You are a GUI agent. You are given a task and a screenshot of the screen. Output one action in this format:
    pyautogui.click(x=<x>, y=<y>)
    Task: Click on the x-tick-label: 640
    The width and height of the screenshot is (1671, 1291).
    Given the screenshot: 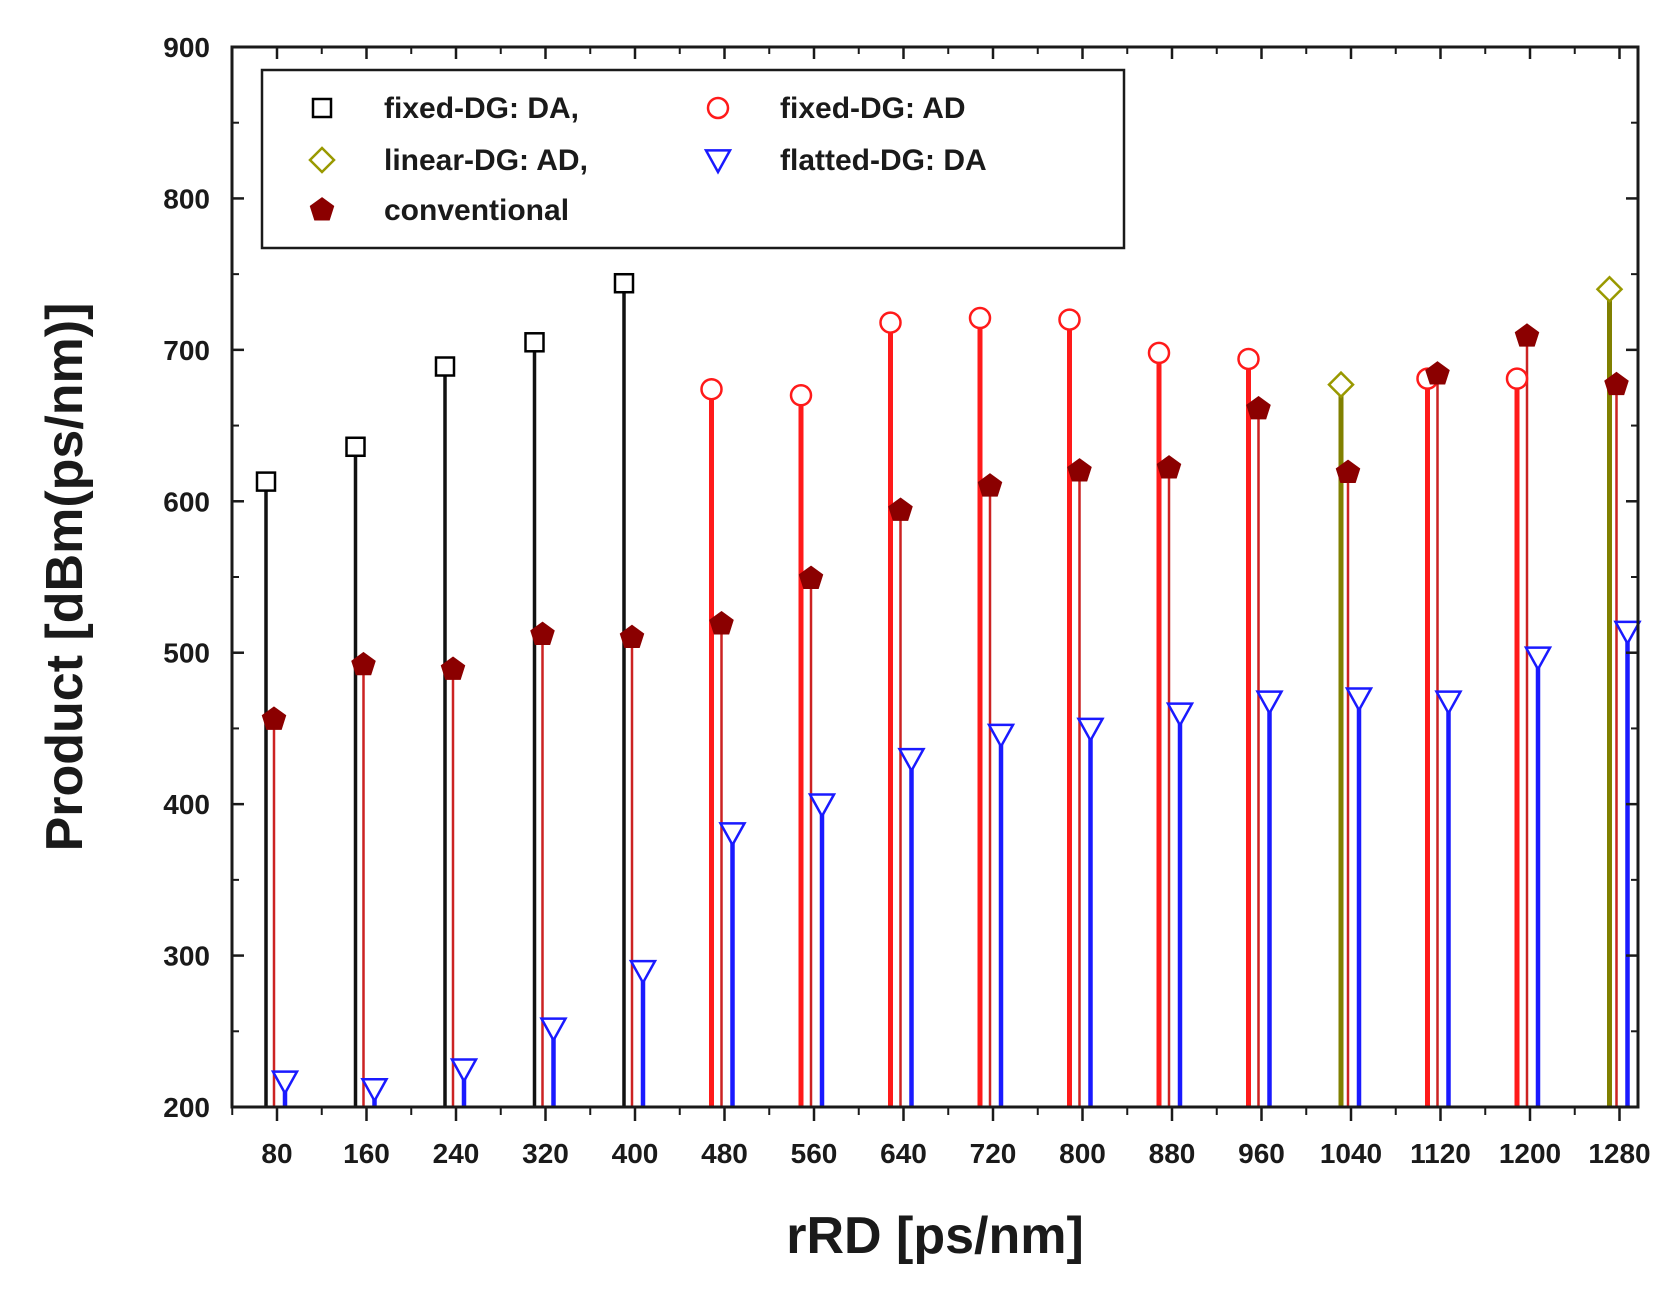 What is the action you would take?
    pyautogui.click(x=903, y=1153)
    